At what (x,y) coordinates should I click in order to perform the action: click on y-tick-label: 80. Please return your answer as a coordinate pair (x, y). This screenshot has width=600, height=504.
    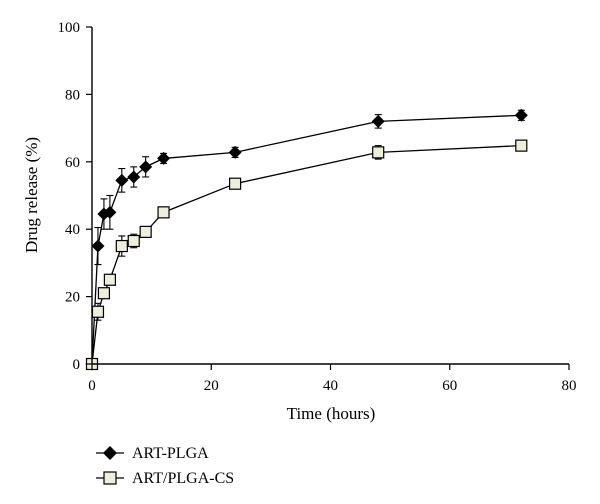
    Looking at the image, I should click on (72, 95).